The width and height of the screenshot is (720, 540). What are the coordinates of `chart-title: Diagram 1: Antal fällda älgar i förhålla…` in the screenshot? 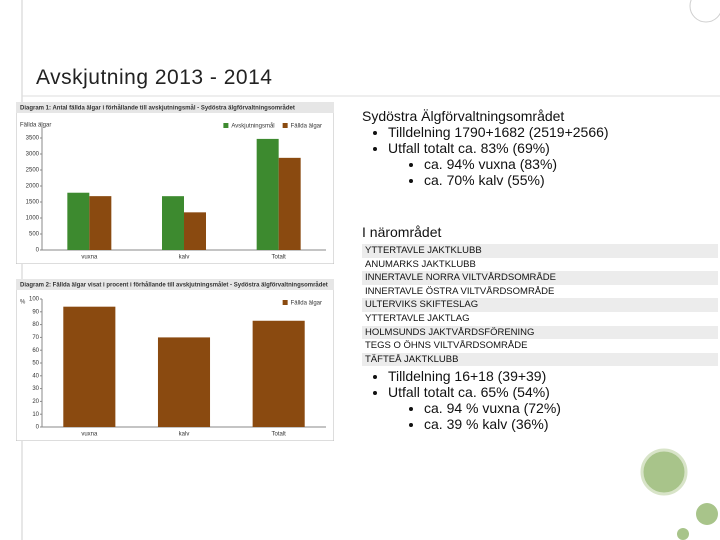 It's located at (157, 108).